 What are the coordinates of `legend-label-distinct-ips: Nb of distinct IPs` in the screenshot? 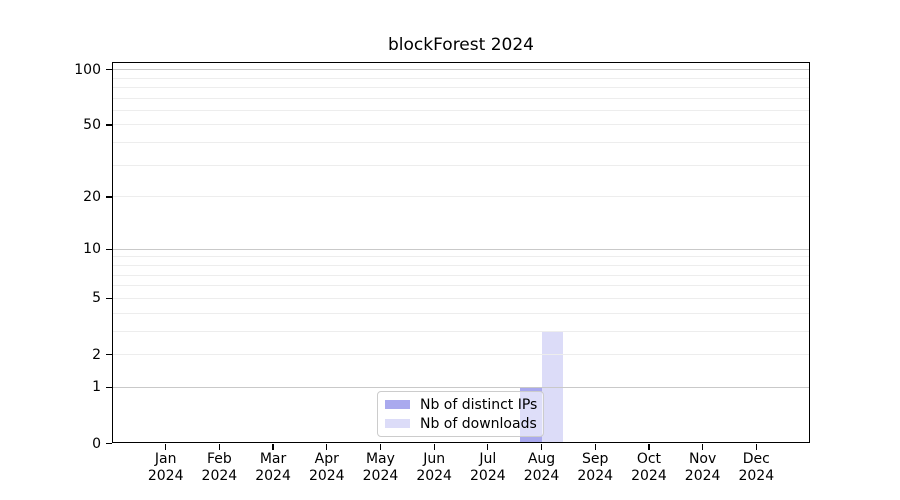 It's located at (479, 404).